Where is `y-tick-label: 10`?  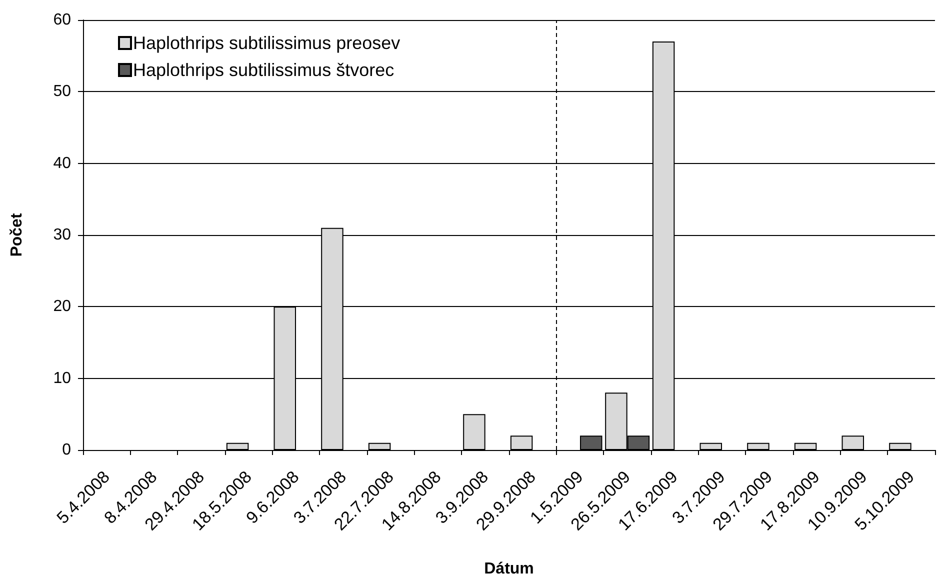
y-tick-label: 10 is located at coordinates (62, 378).